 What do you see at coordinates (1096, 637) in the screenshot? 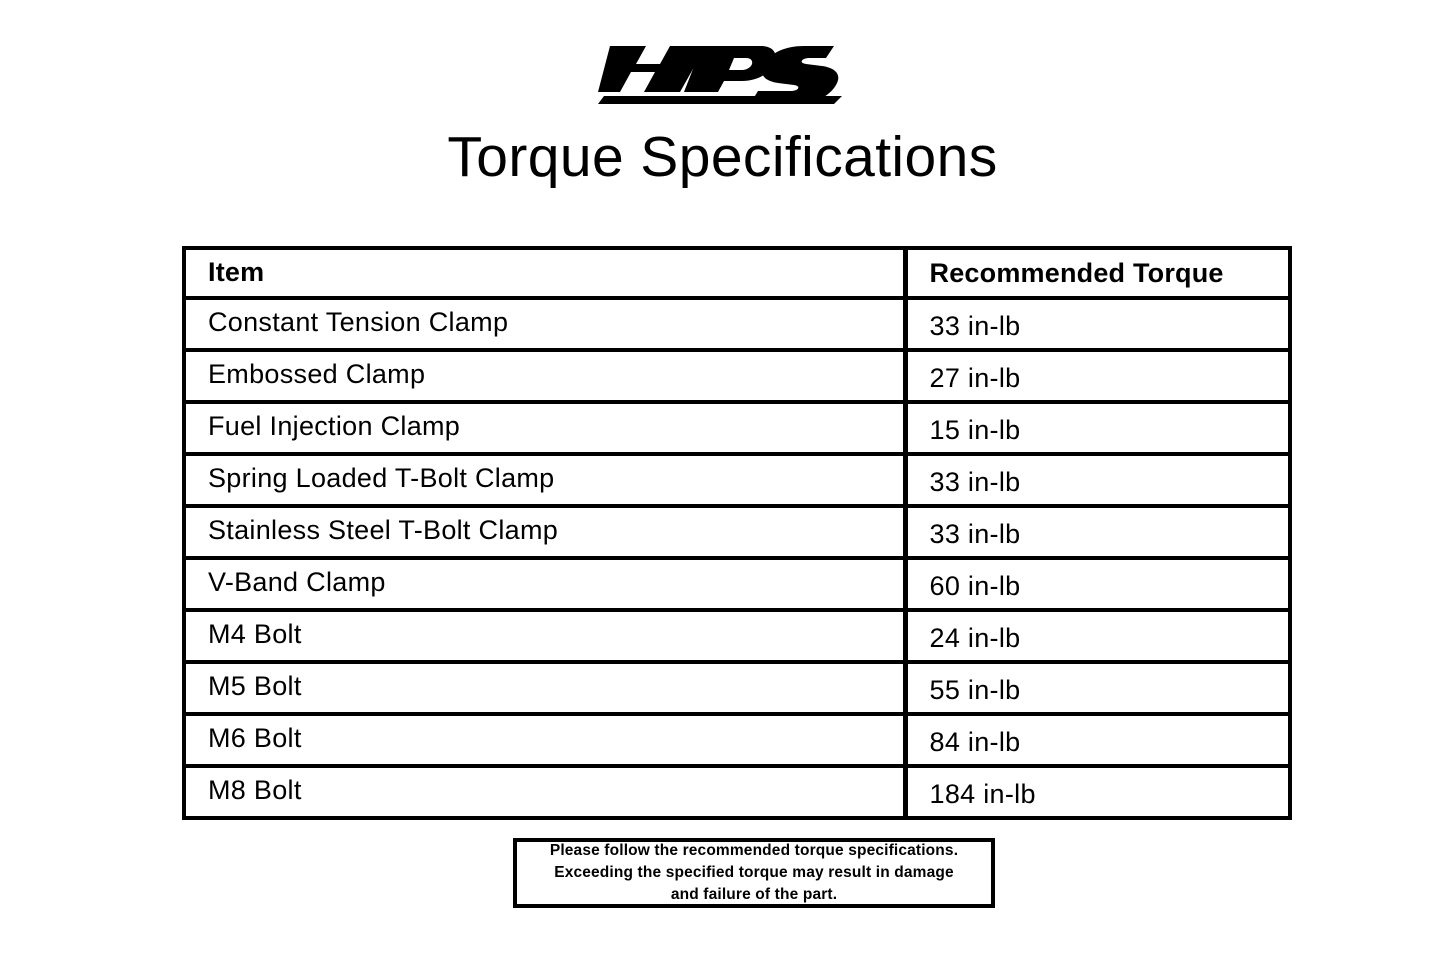
I see `cell-torque: 24 in-lb` at bounding box center [1096, 637].